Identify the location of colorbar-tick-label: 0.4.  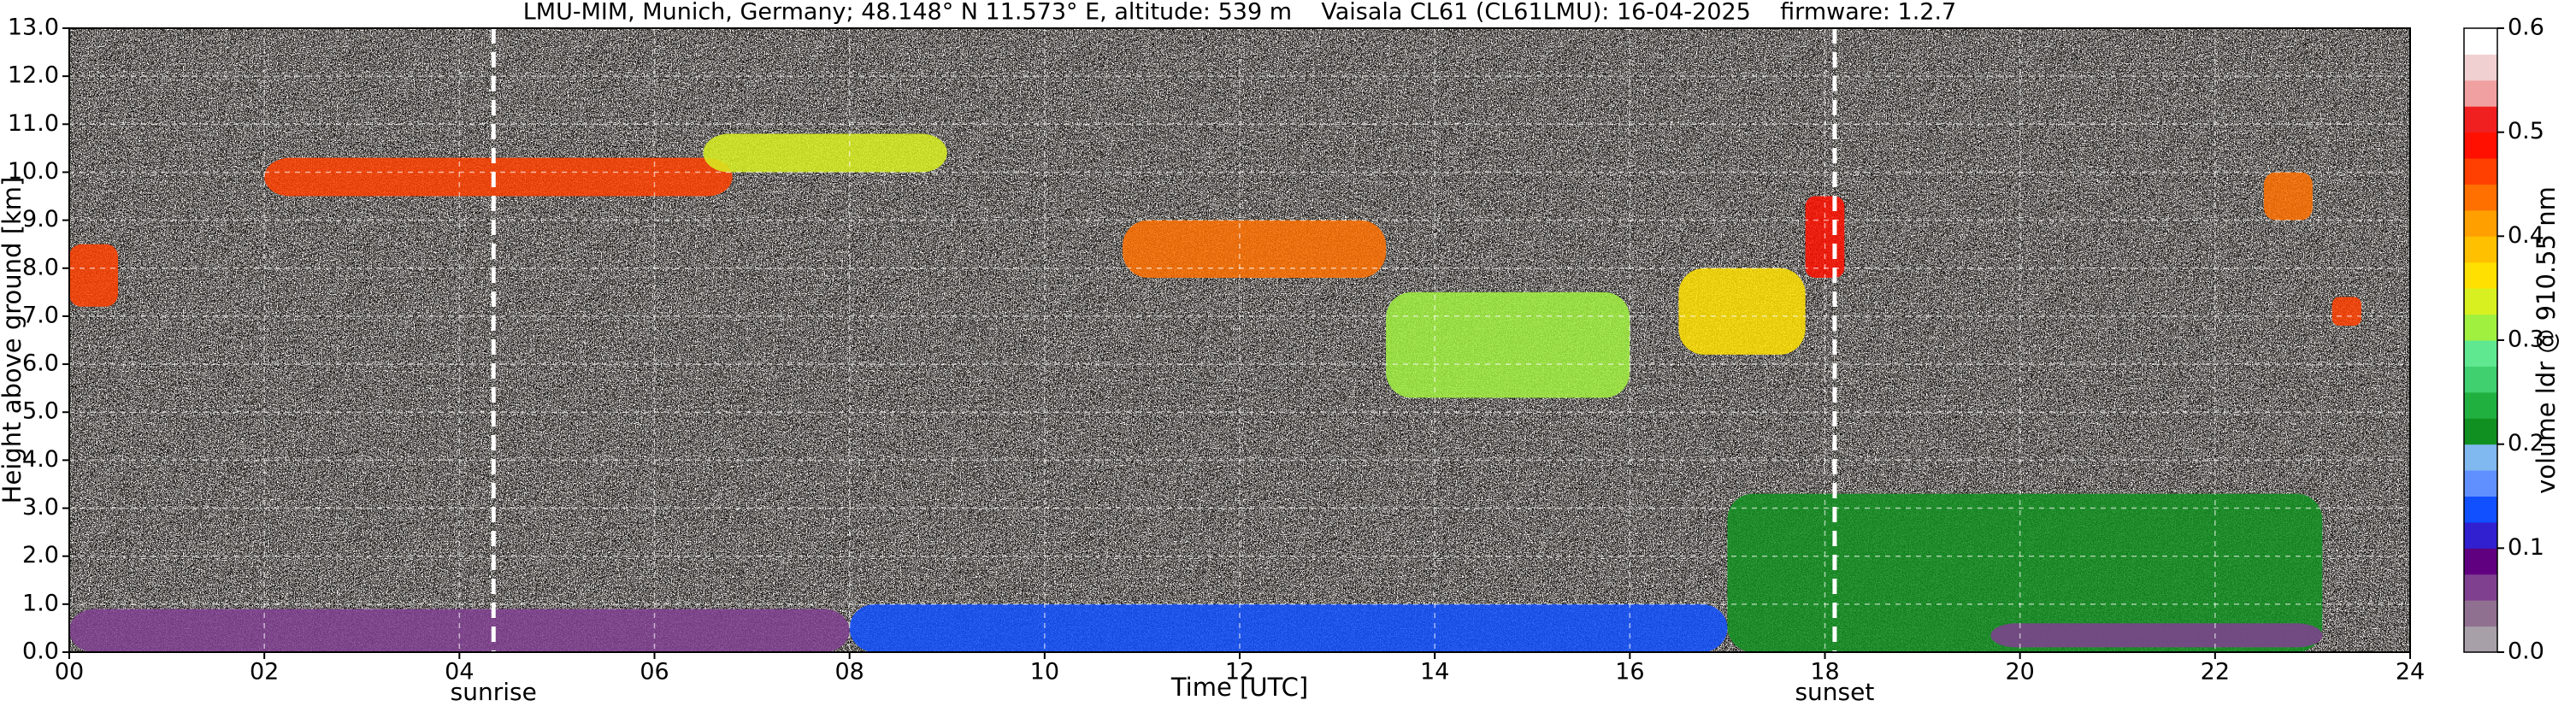
(2526, 235).